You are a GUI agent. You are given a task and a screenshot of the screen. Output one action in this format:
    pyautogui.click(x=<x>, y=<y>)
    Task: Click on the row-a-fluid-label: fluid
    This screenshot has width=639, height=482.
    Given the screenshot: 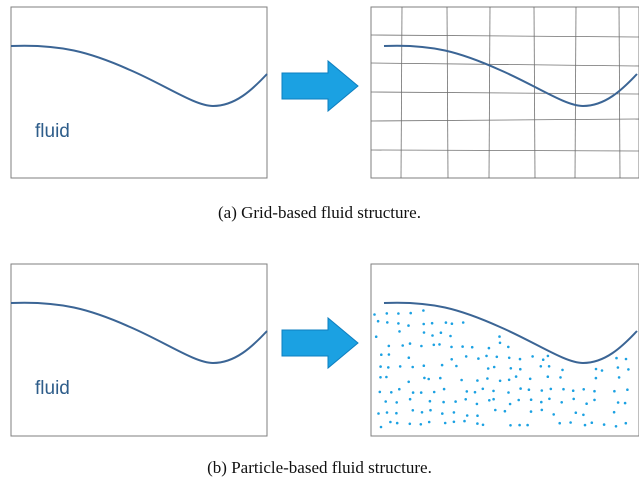 What is the action you would take?
    pyautogui.click(x=52, y=131)
    